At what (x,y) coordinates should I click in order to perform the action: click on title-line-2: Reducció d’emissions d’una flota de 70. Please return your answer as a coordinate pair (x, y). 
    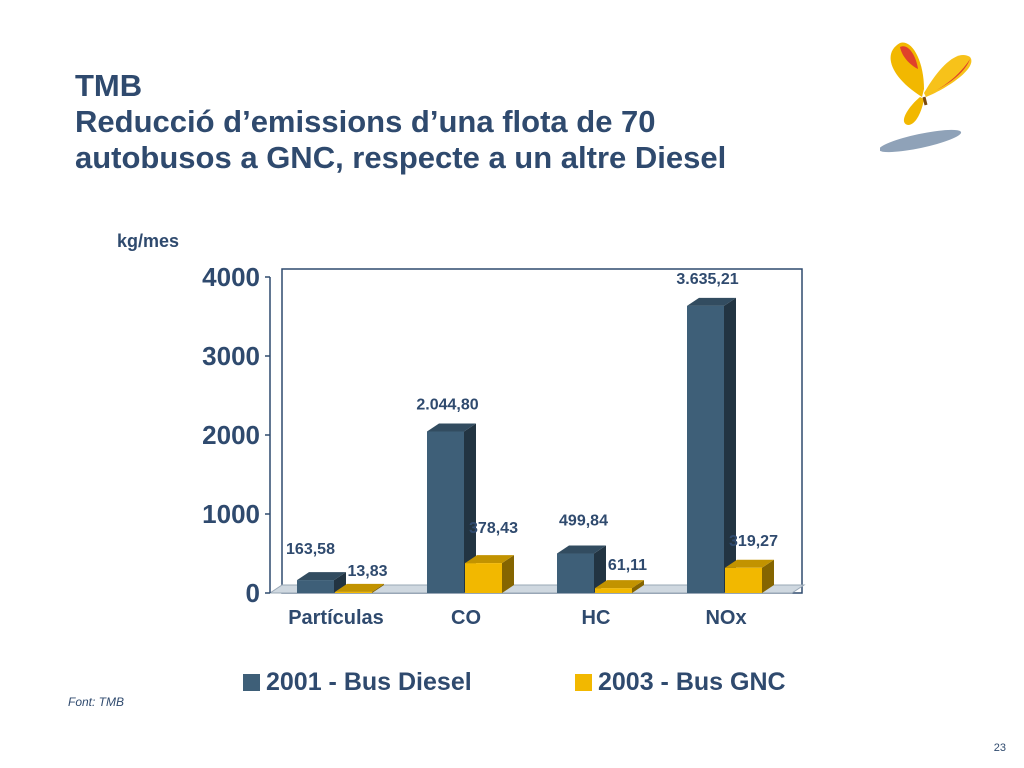
    Looking at the image, I should click on (365, 121).